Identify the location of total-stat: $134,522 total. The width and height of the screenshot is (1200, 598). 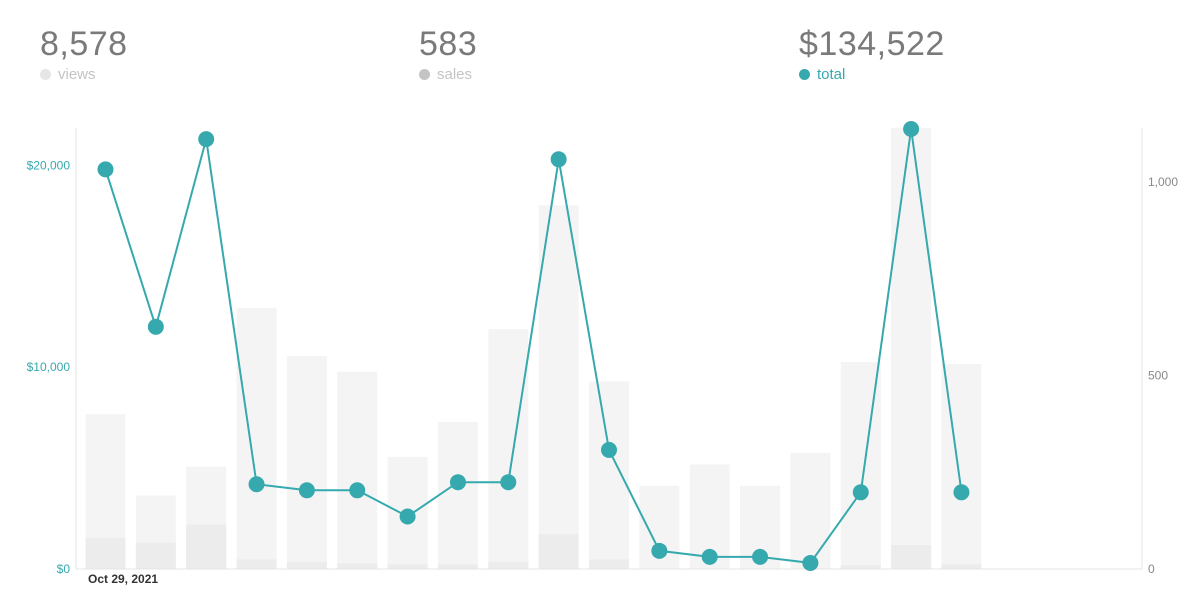
(872, 53).